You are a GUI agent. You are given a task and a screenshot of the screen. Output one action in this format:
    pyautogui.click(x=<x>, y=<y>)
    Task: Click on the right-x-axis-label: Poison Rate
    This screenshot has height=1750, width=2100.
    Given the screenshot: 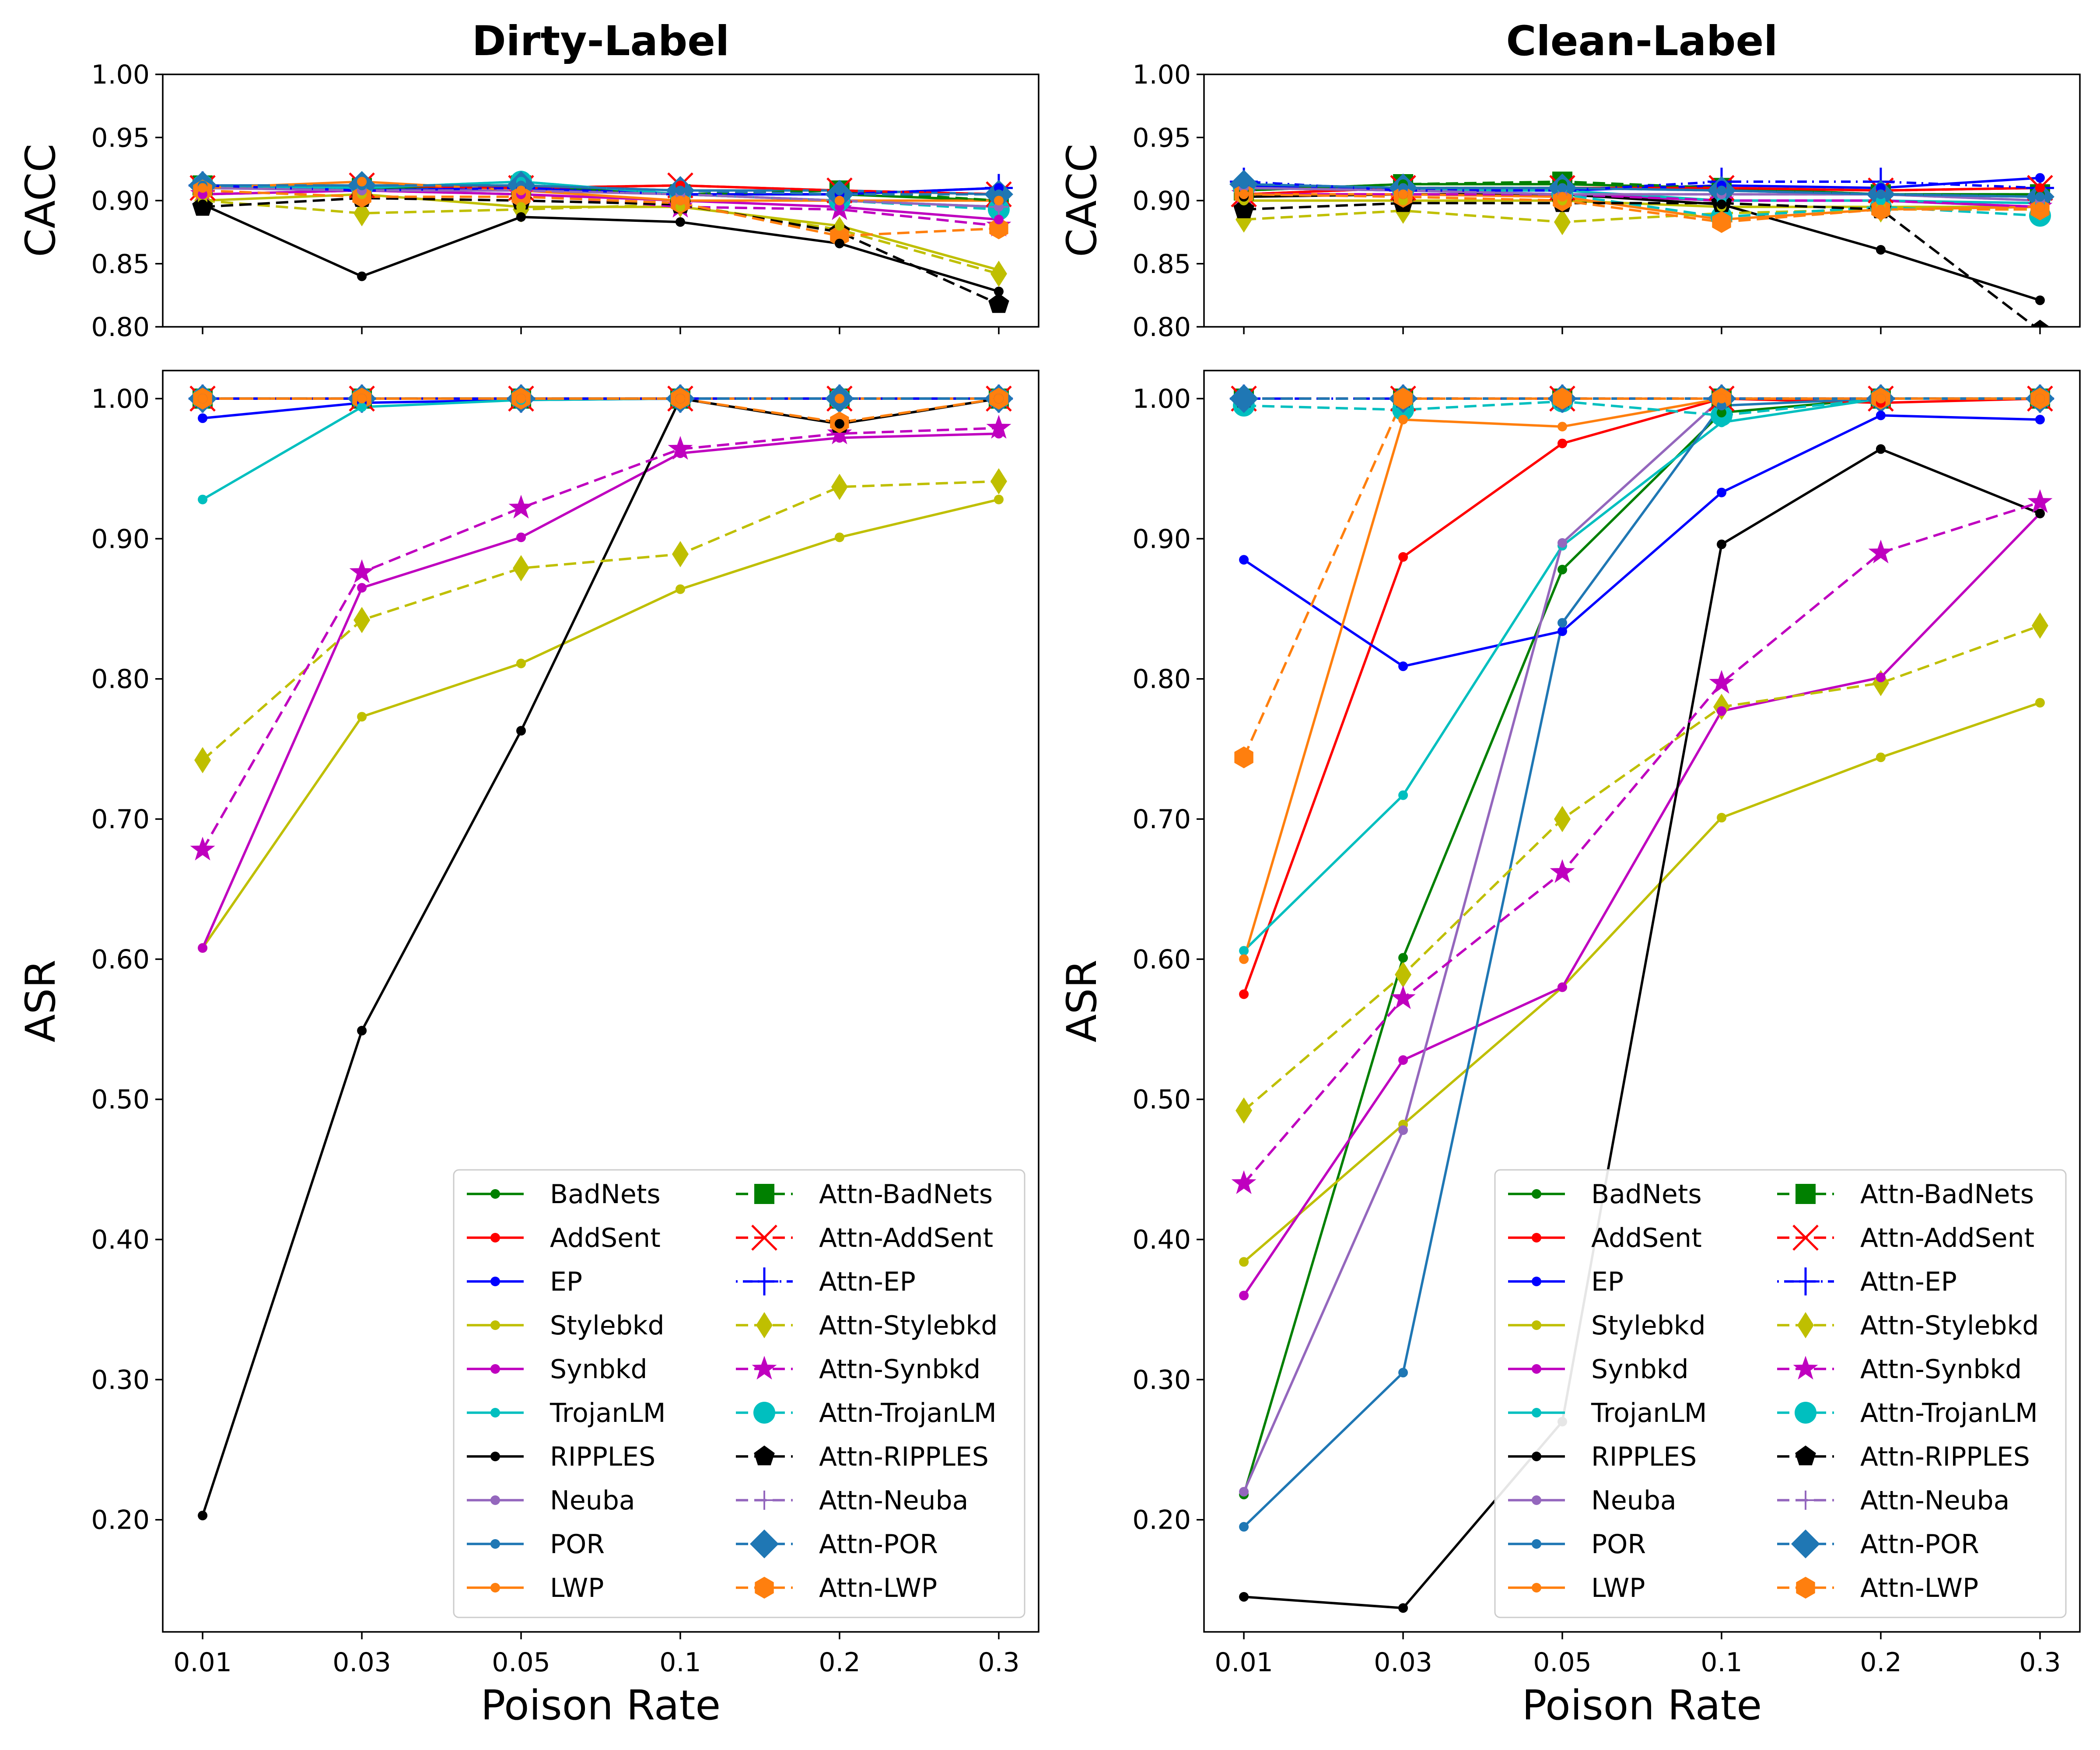 What is the action you would take?
    pyautogui.click(x=1642, y=1705)
    